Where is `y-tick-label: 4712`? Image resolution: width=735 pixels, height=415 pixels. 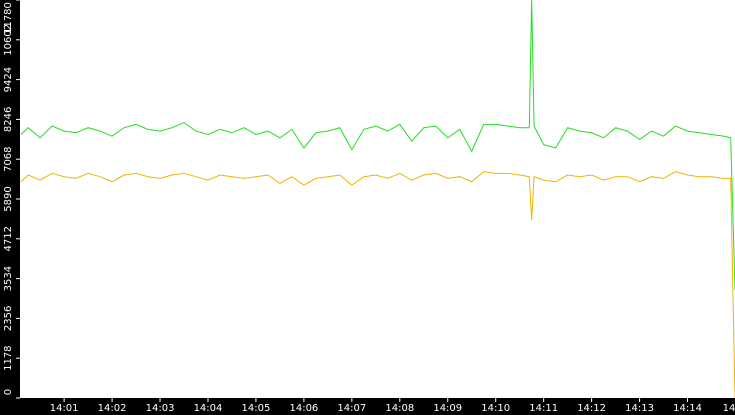
y-tick-label: 4712 is located at coordinates (8, 238).